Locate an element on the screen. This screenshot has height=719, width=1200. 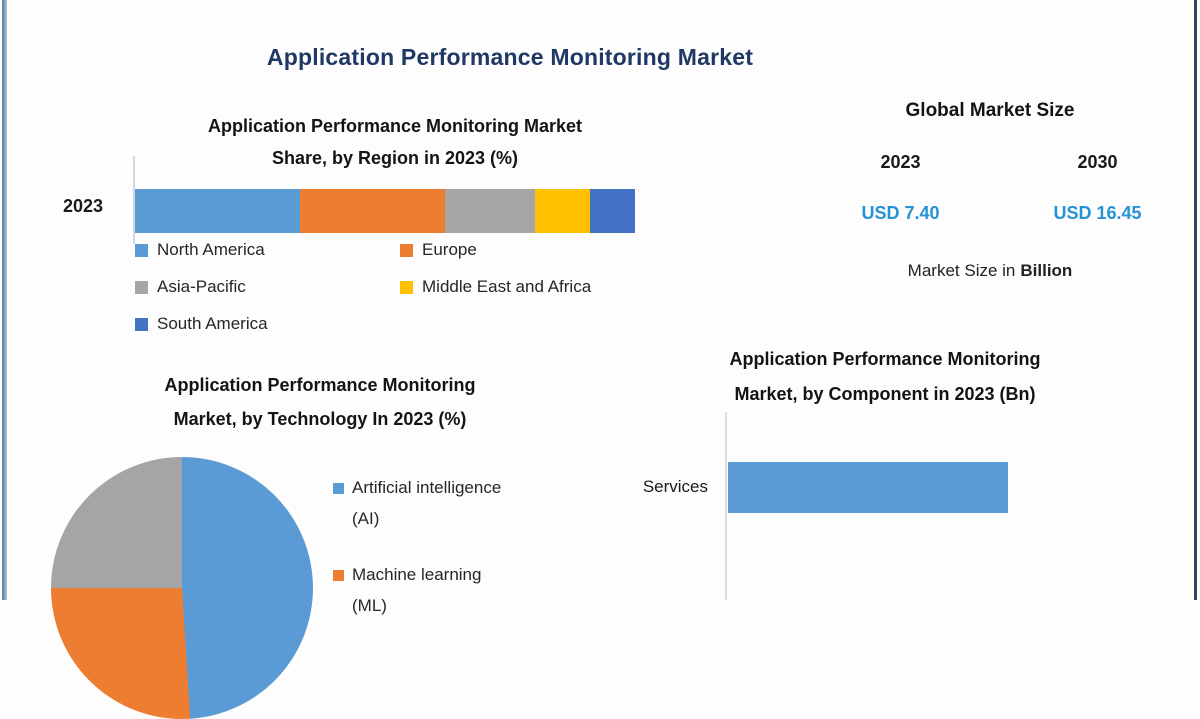
europe-swatch-icon is located at coordinates (406, 250).